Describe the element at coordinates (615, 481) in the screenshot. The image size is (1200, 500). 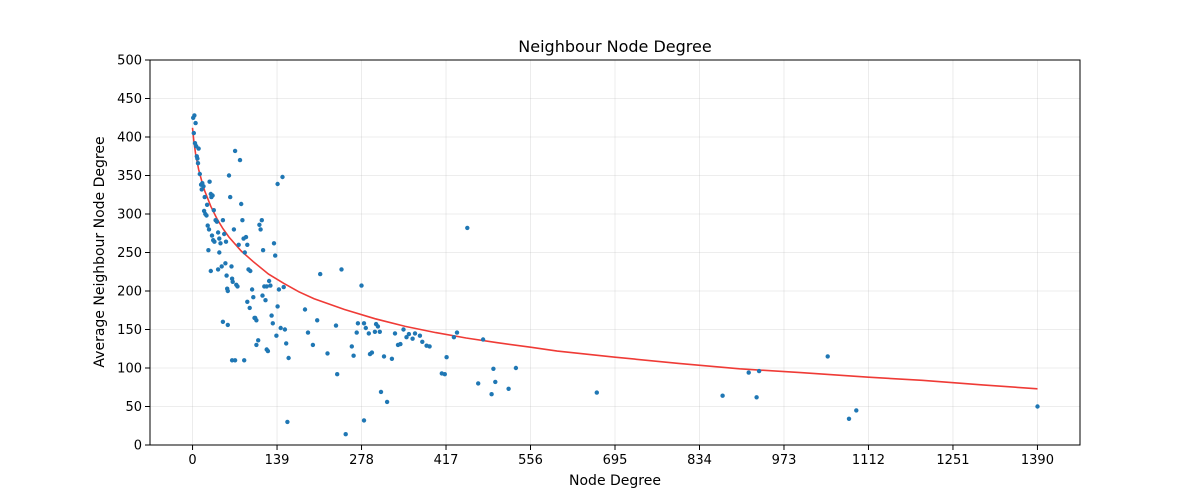
I see `x-axis-label: Node Degree` at that location.